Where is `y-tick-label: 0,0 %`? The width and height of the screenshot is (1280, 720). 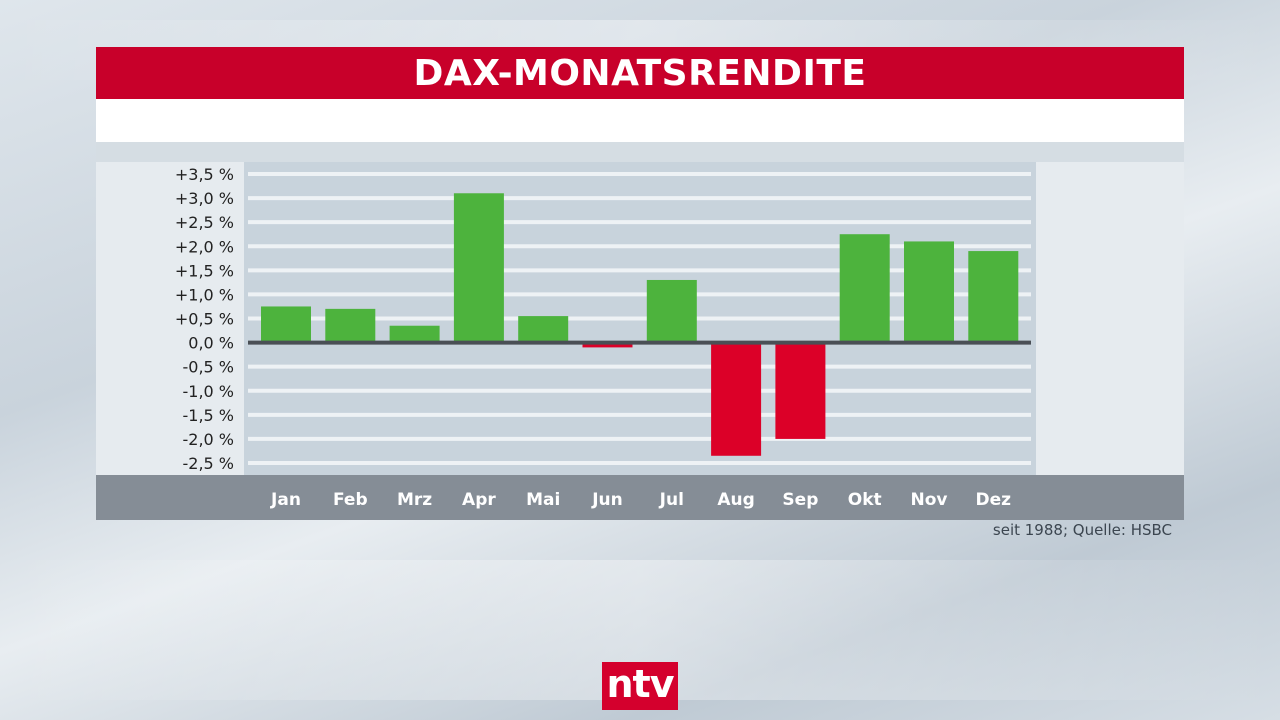
y-tick-label: 0,0 % is located at coordinates (211, 343).